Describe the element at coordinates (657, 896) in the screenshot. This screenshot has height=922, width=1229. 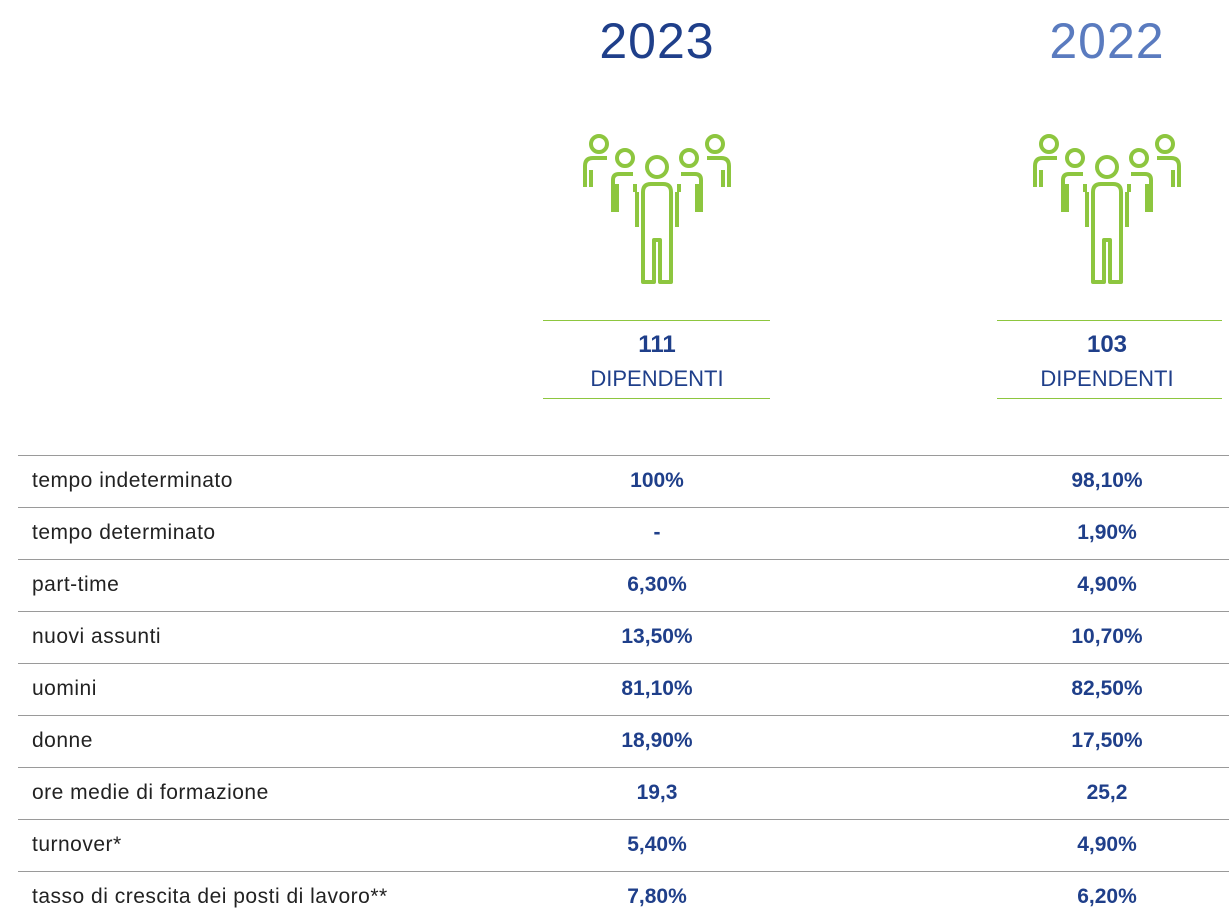
I see `row-value: 7,80%` at that location.